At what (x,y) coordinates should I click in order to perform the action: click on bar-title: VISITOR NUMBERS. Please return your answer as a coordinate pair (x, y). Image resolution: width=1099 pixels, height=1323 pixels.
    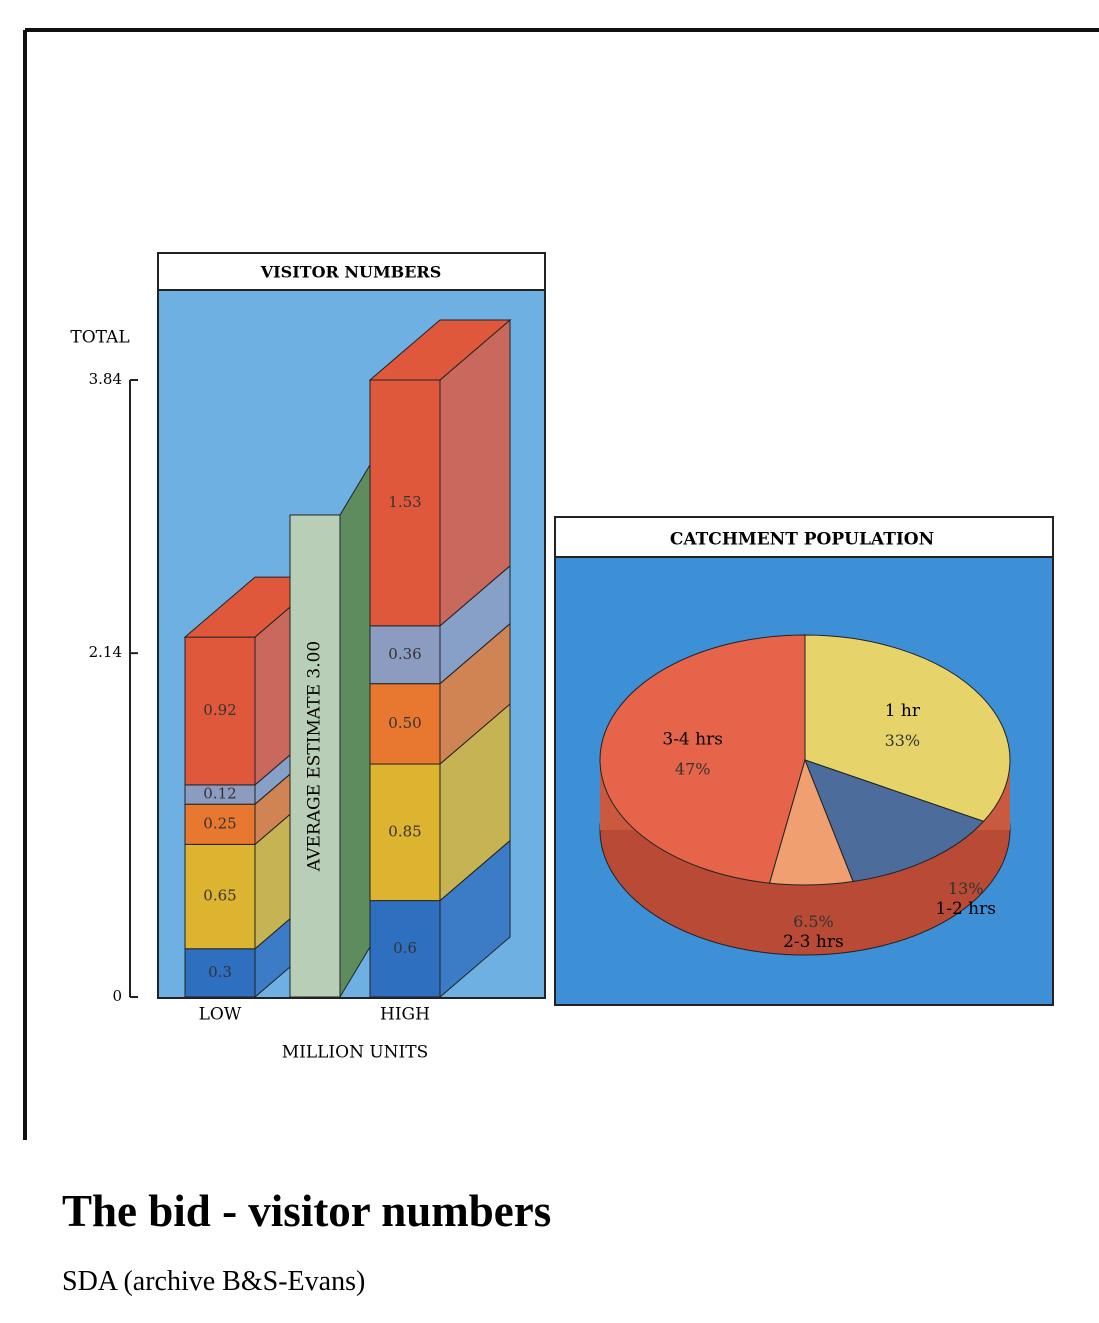
    Looking at the image, I should click on (351, 272).